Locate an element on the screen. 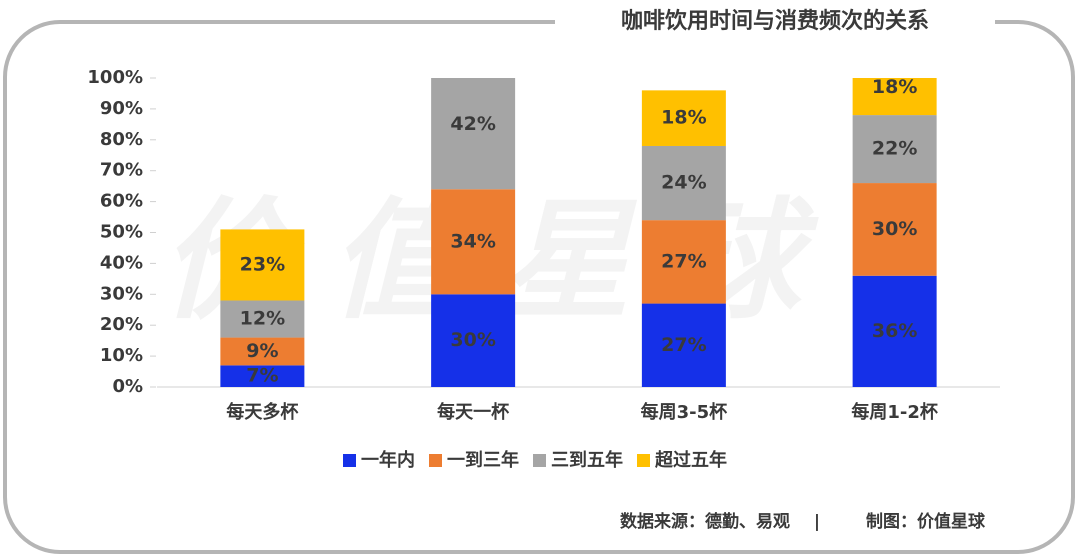 The height and width of the screenshot is (558, 1080). data-label: 12% is located at coordinates (262, 319).